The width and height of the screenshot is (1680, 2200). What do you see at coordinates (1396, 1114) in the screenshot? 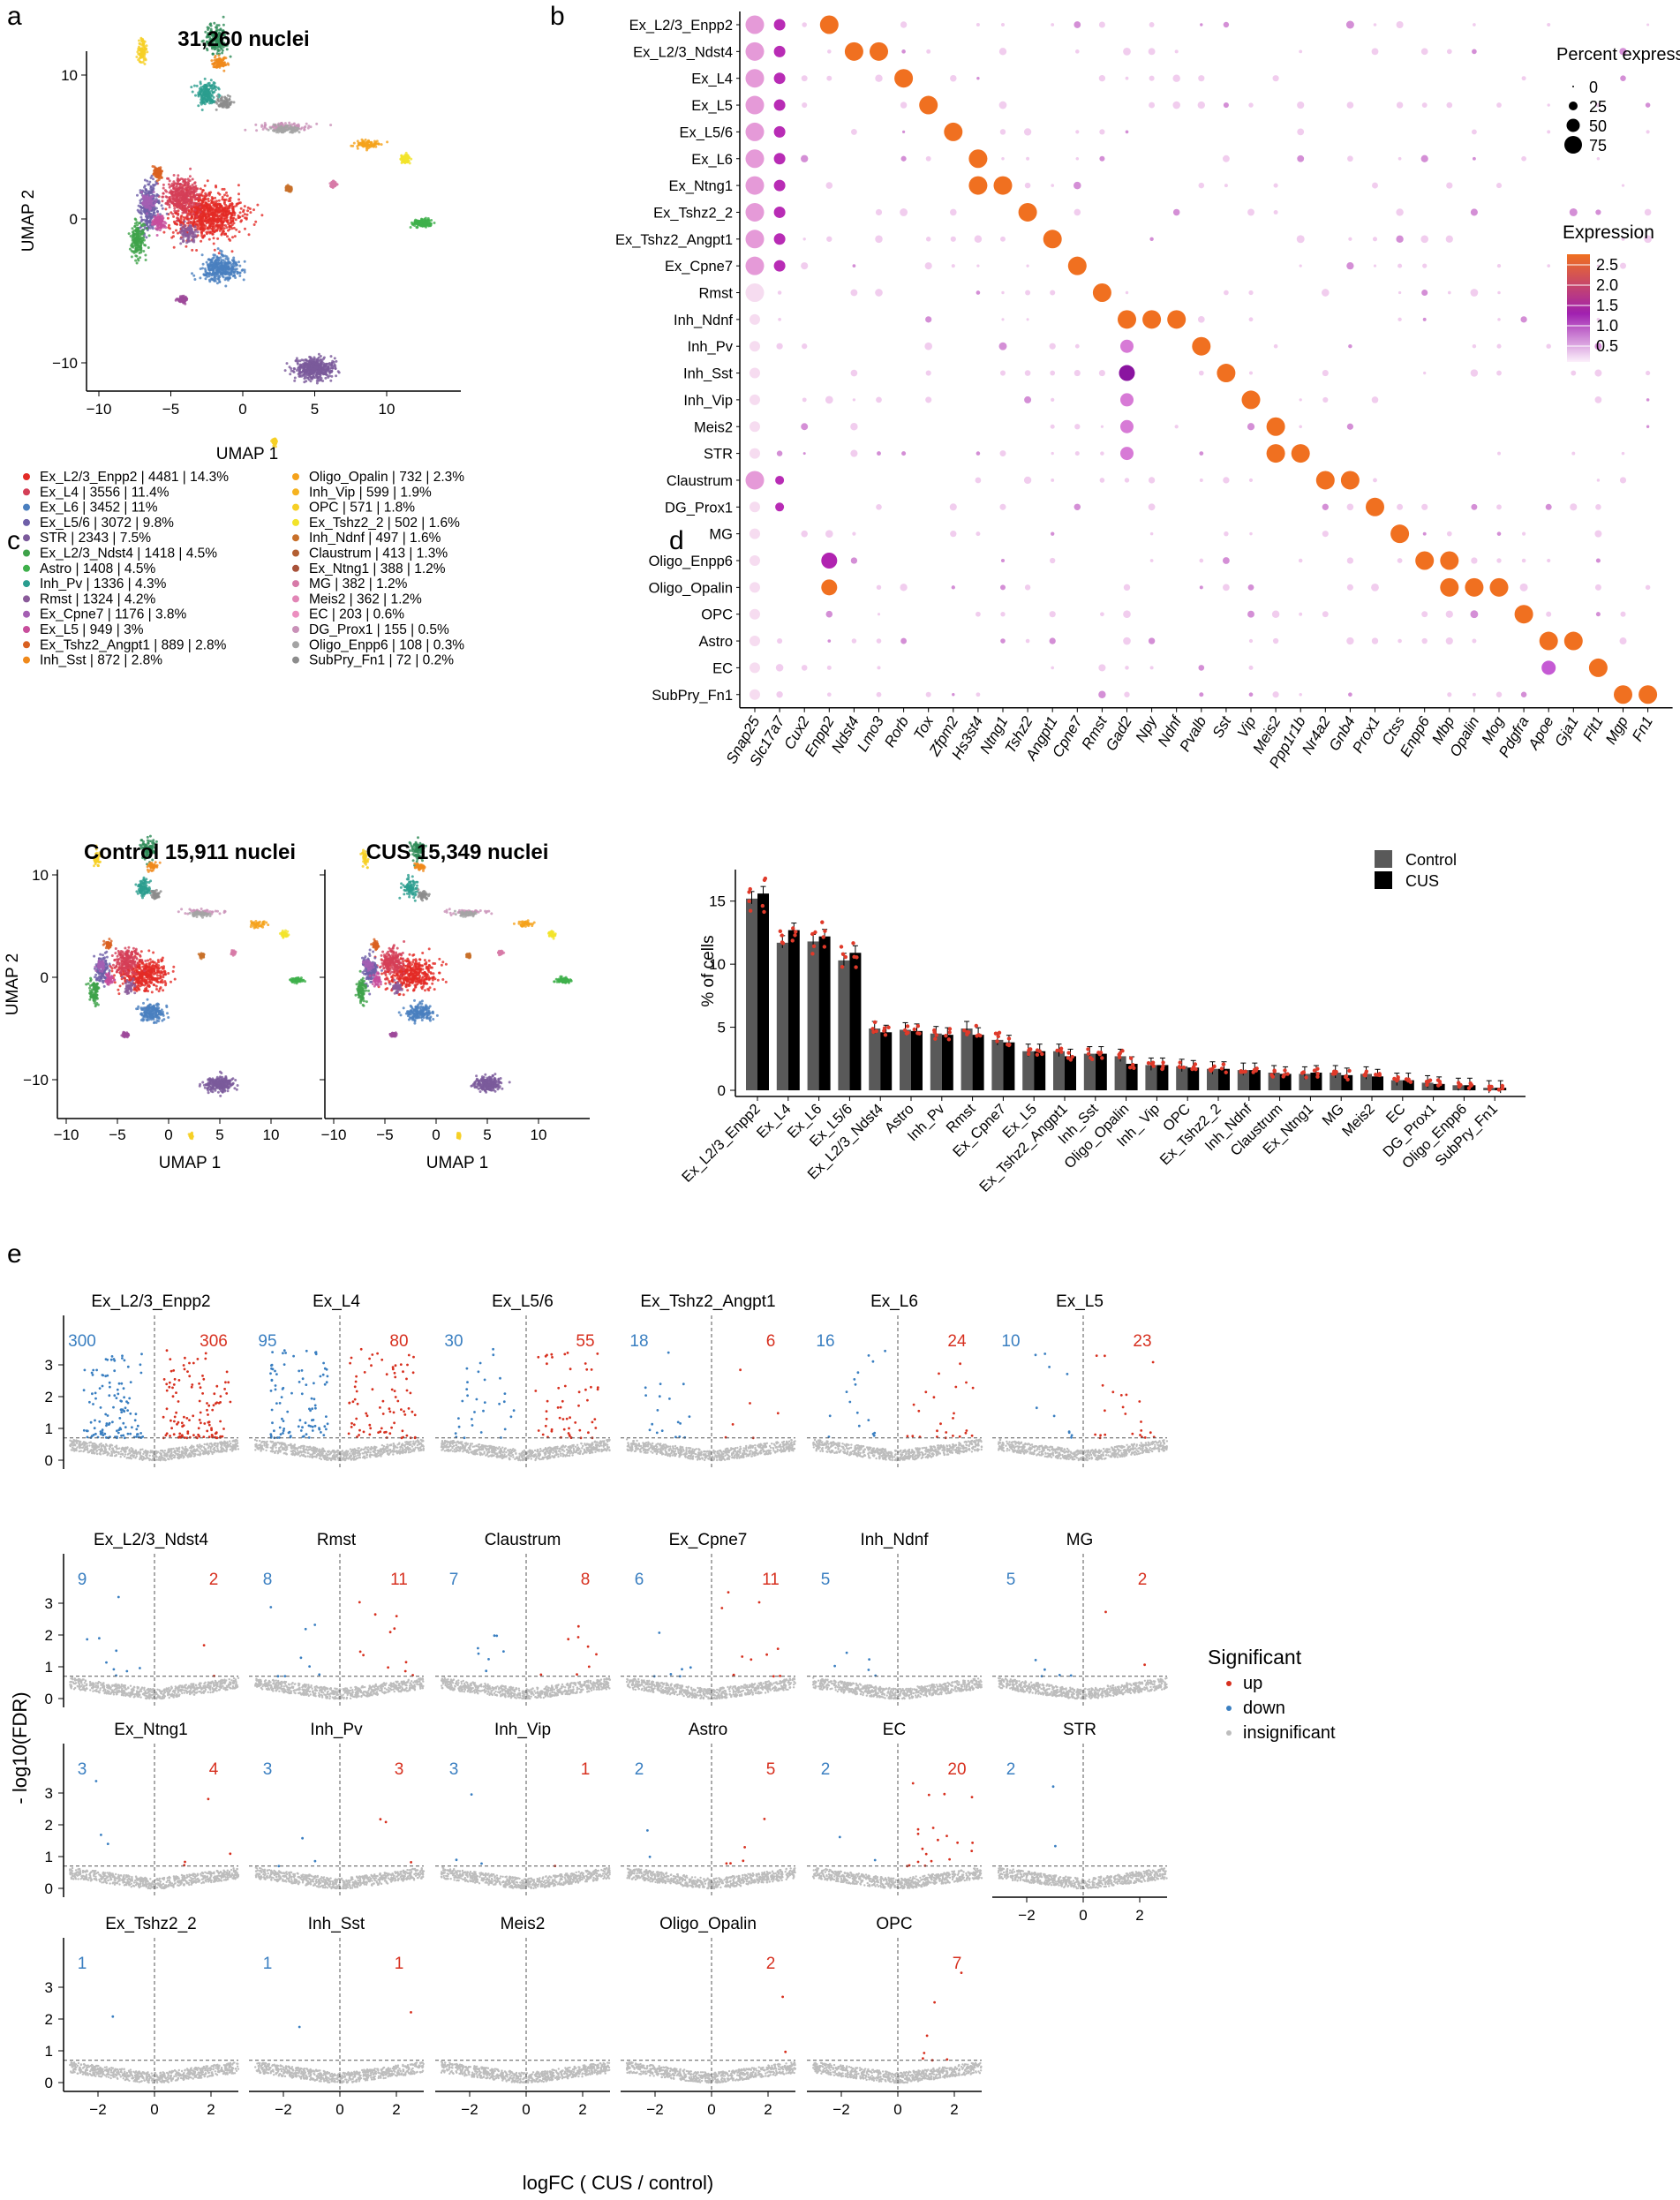
I see `bar-category-label: EC` at bounding box center [1396, 1114].